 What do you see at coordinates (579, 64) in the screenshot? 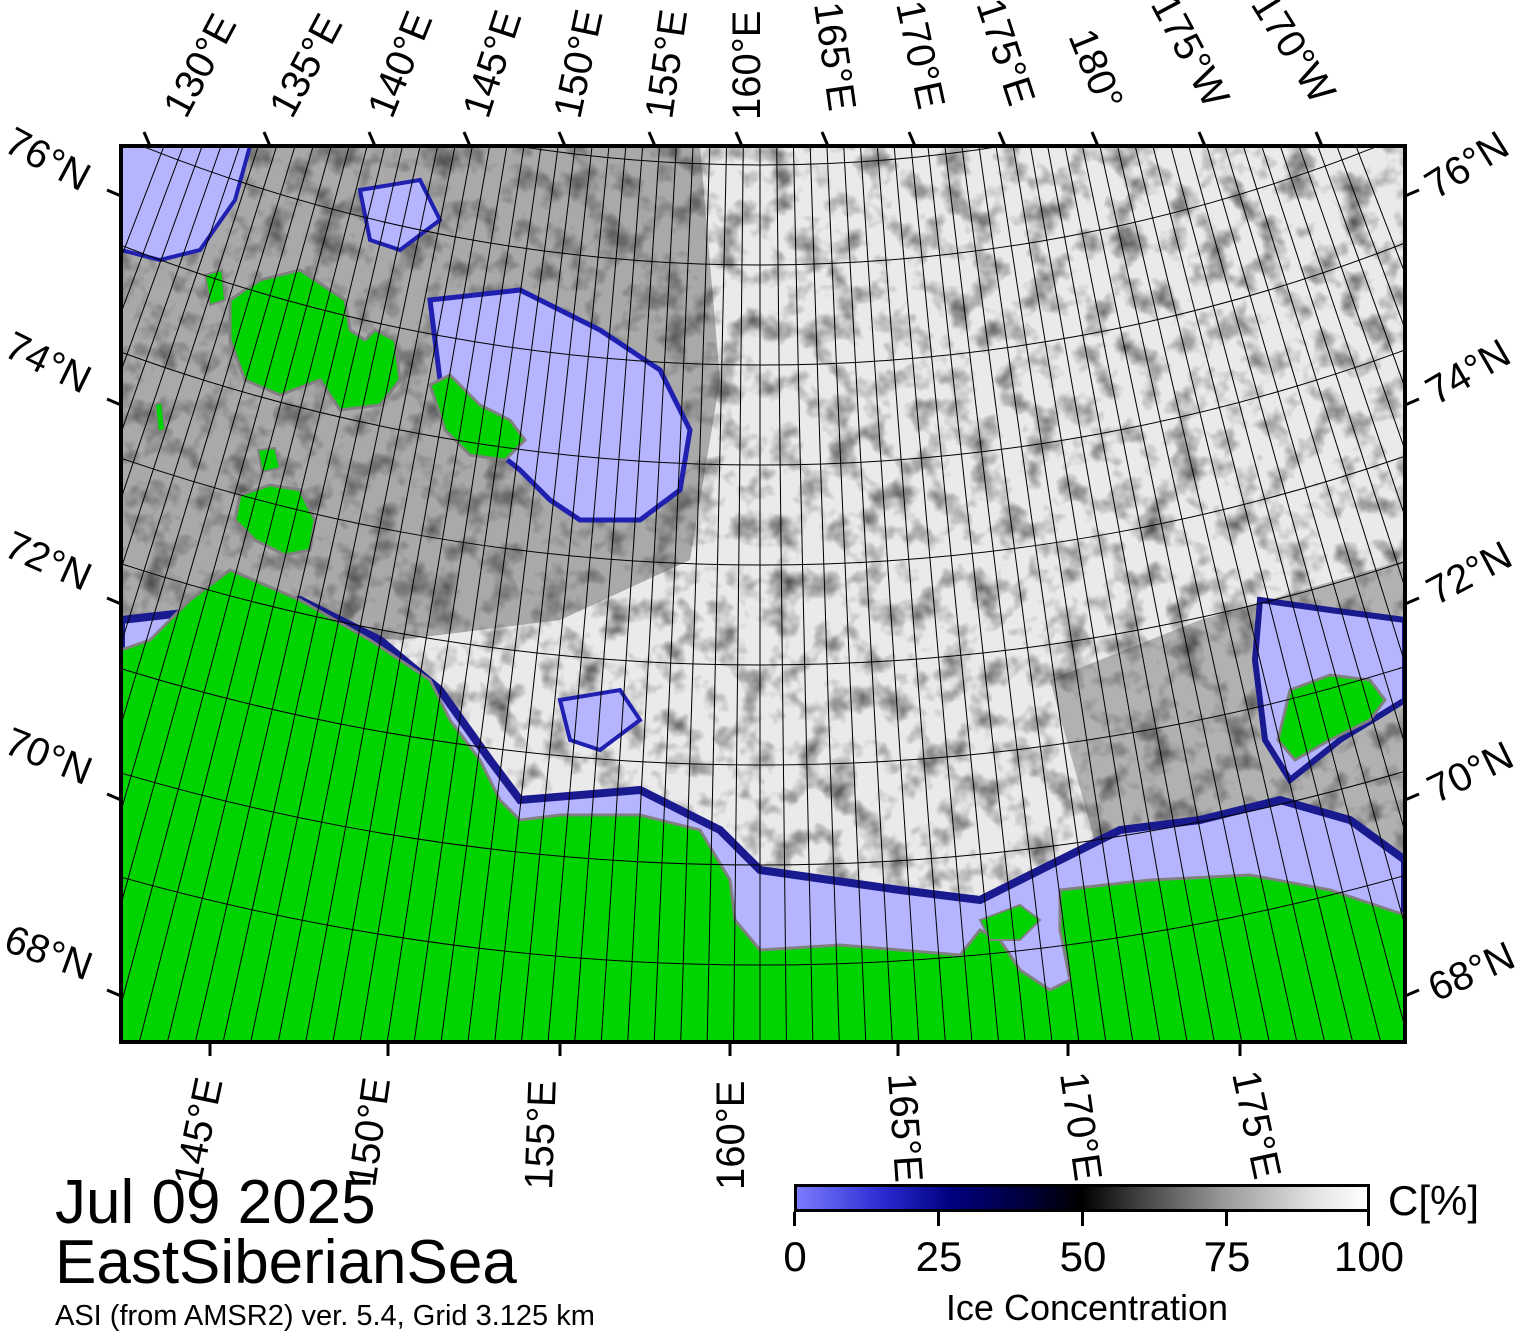
I see `top-lon-label: 150°E` at bounding box center [579, 64].